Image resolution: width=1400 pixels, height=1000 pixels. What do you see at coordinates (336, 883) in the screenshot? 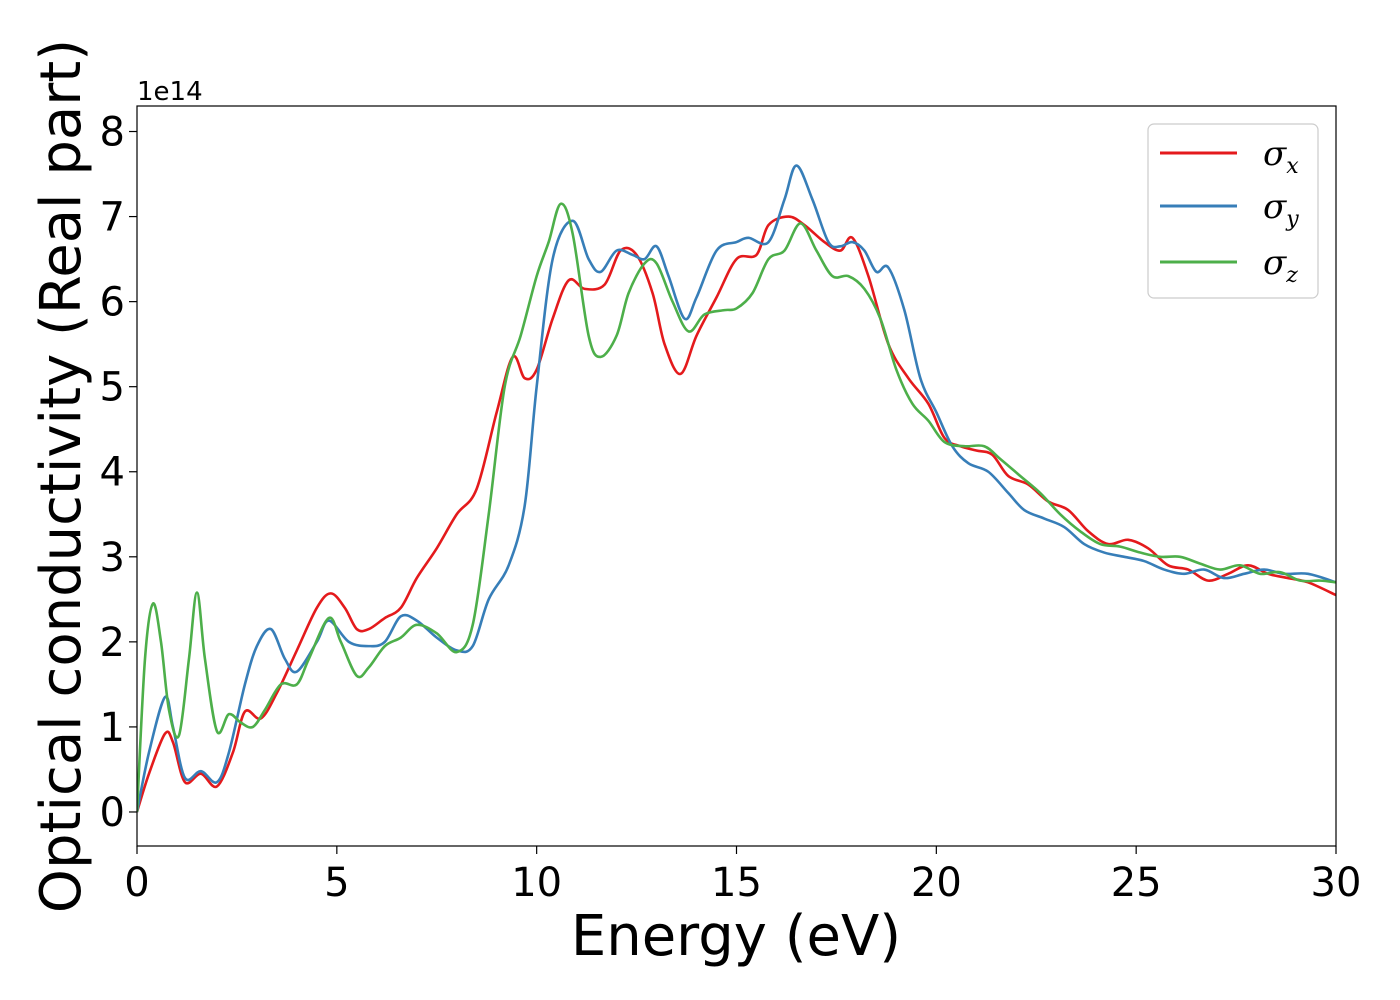
I see `x-tick-label: 5` at bounding box center [336, 883].